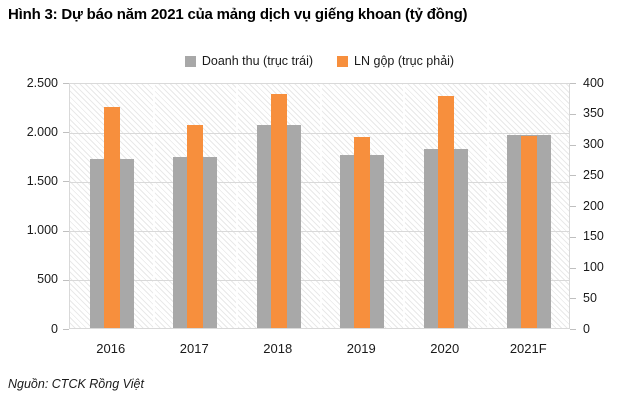 This screenshot has height=411, width=640. Describe the element at coordinates (445, 211) in the screenshot. I see `bar-orange-2020` at that location.